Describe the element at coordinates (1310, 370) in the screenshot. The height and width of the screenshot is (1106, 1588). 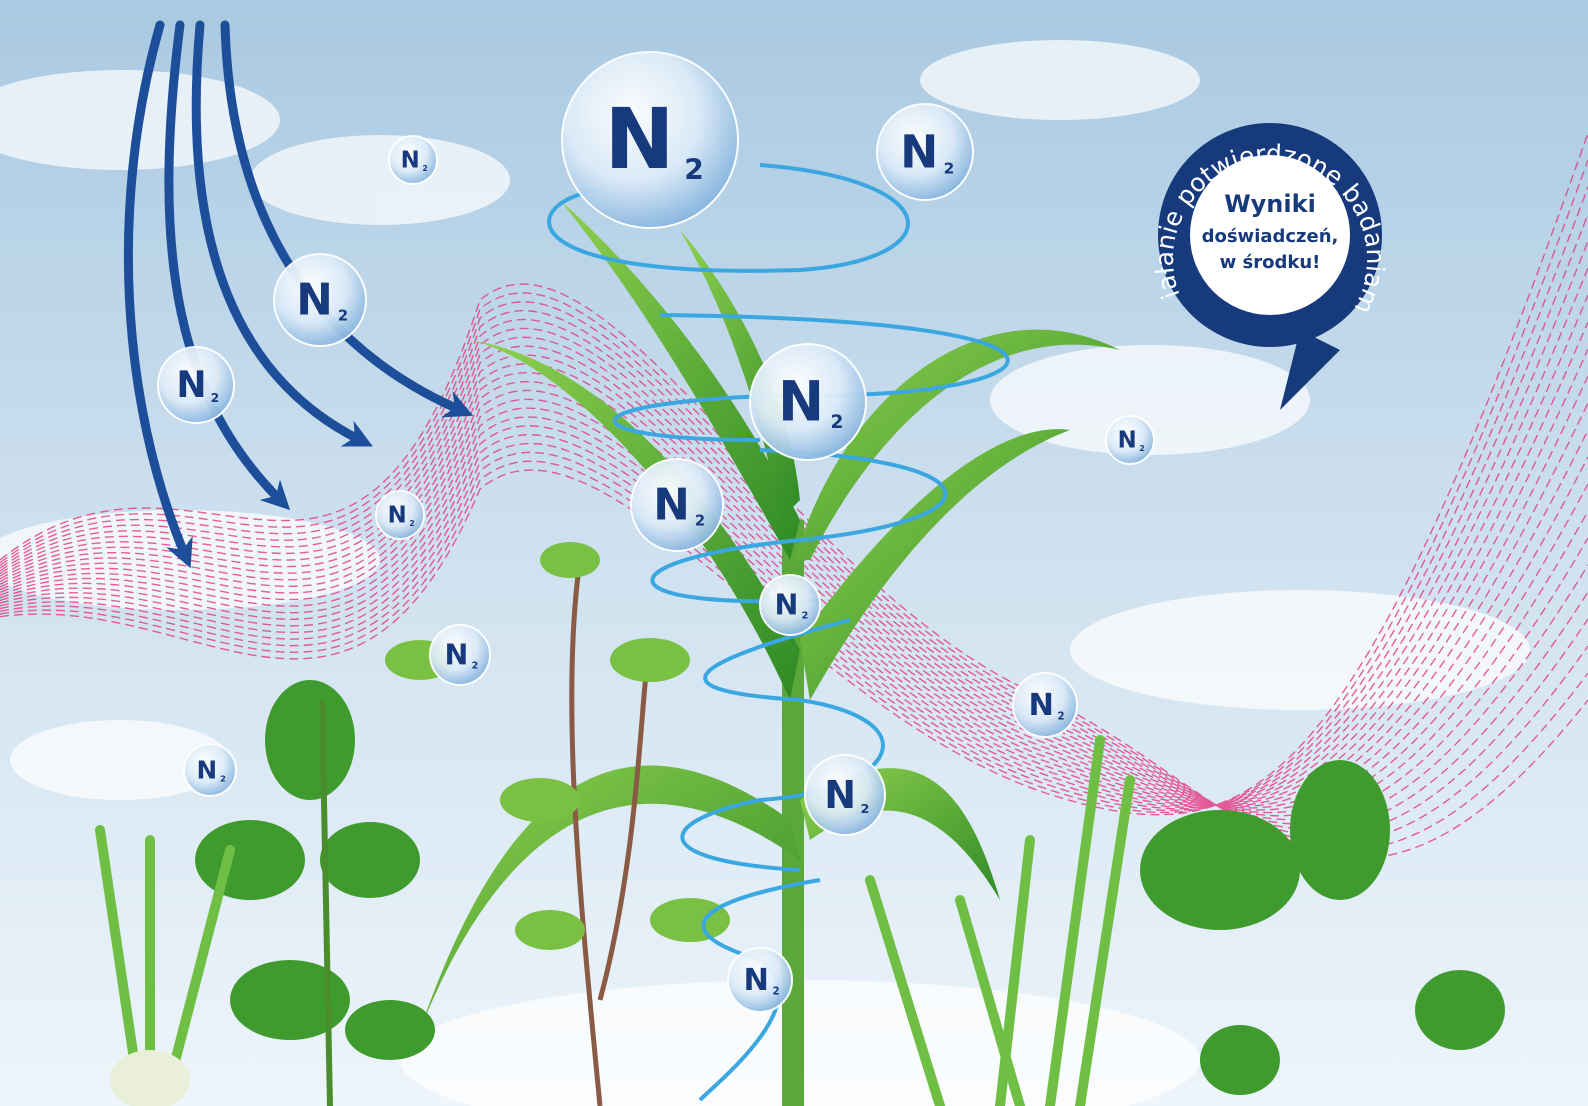
I see `badge-tail` at that location.